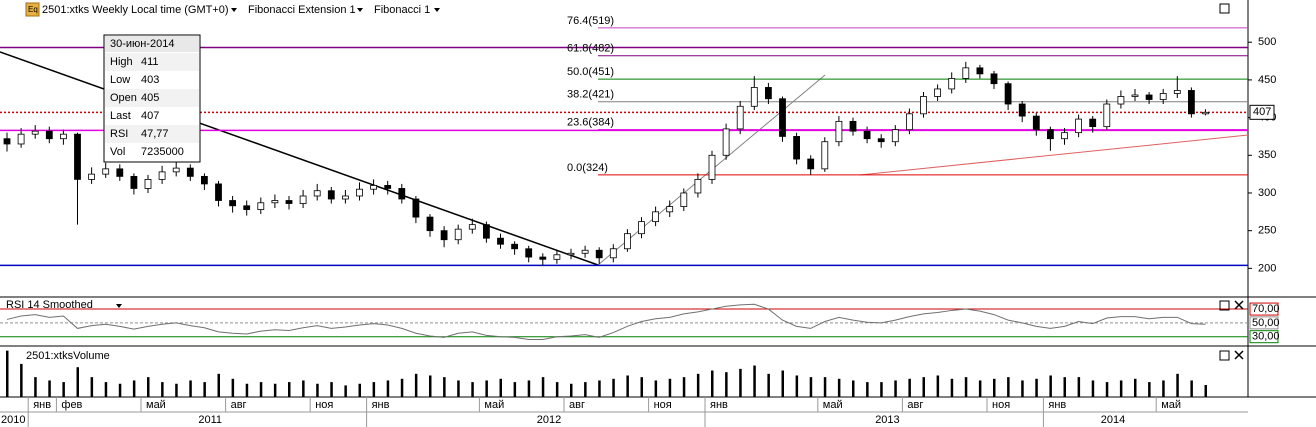 This screenshot has width=1316, height=427. I want to click on fib-level-label: 23.6(384), so click(590, 123).